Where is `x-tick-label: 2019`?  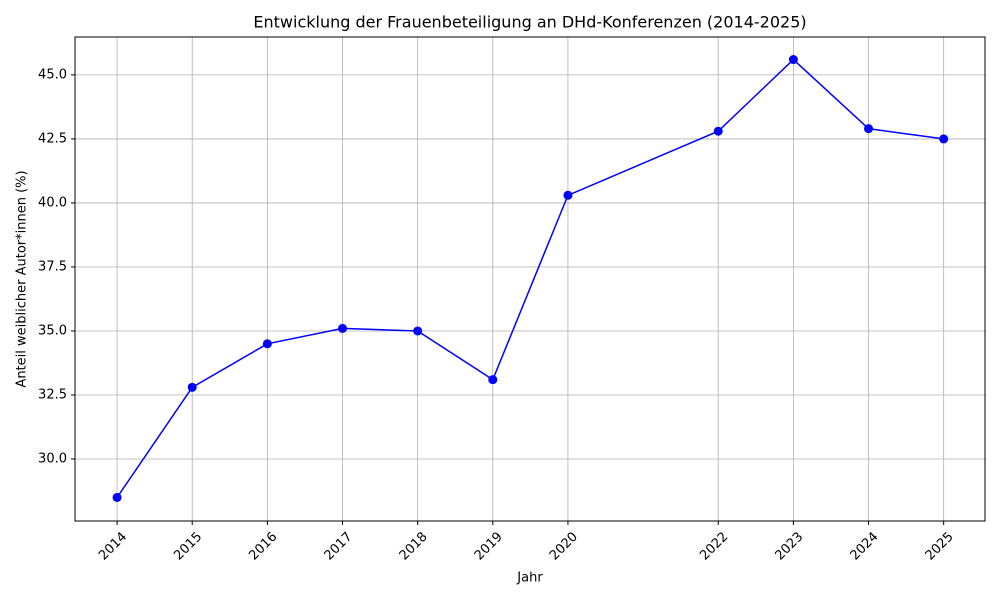
x-tick-label: 2019 is located at coordinates (489, 546).